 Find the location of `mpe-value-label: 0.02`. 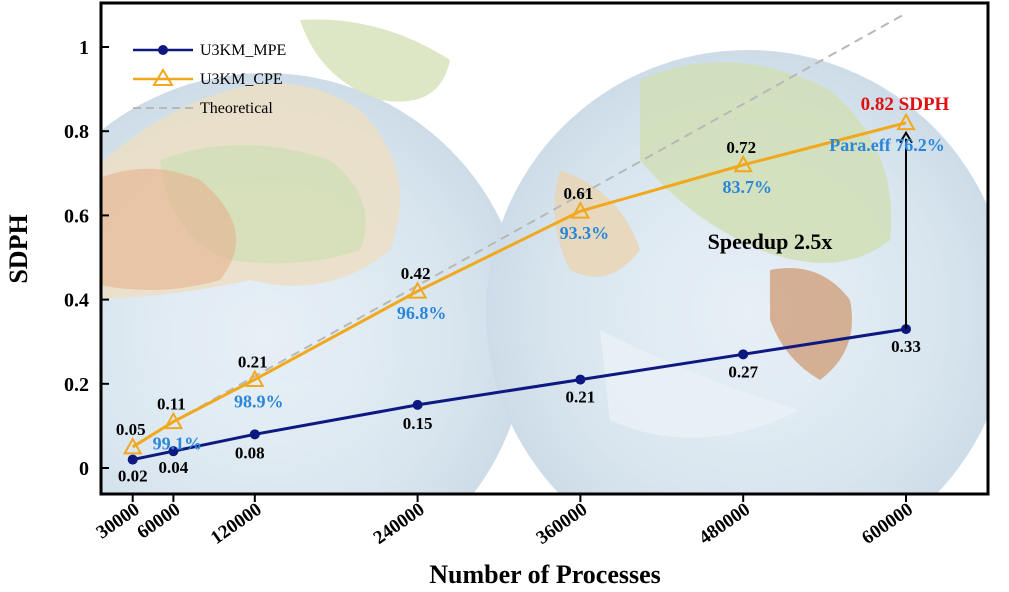

mpe-value-label: 0.02 is located at coordinates (133, 476).